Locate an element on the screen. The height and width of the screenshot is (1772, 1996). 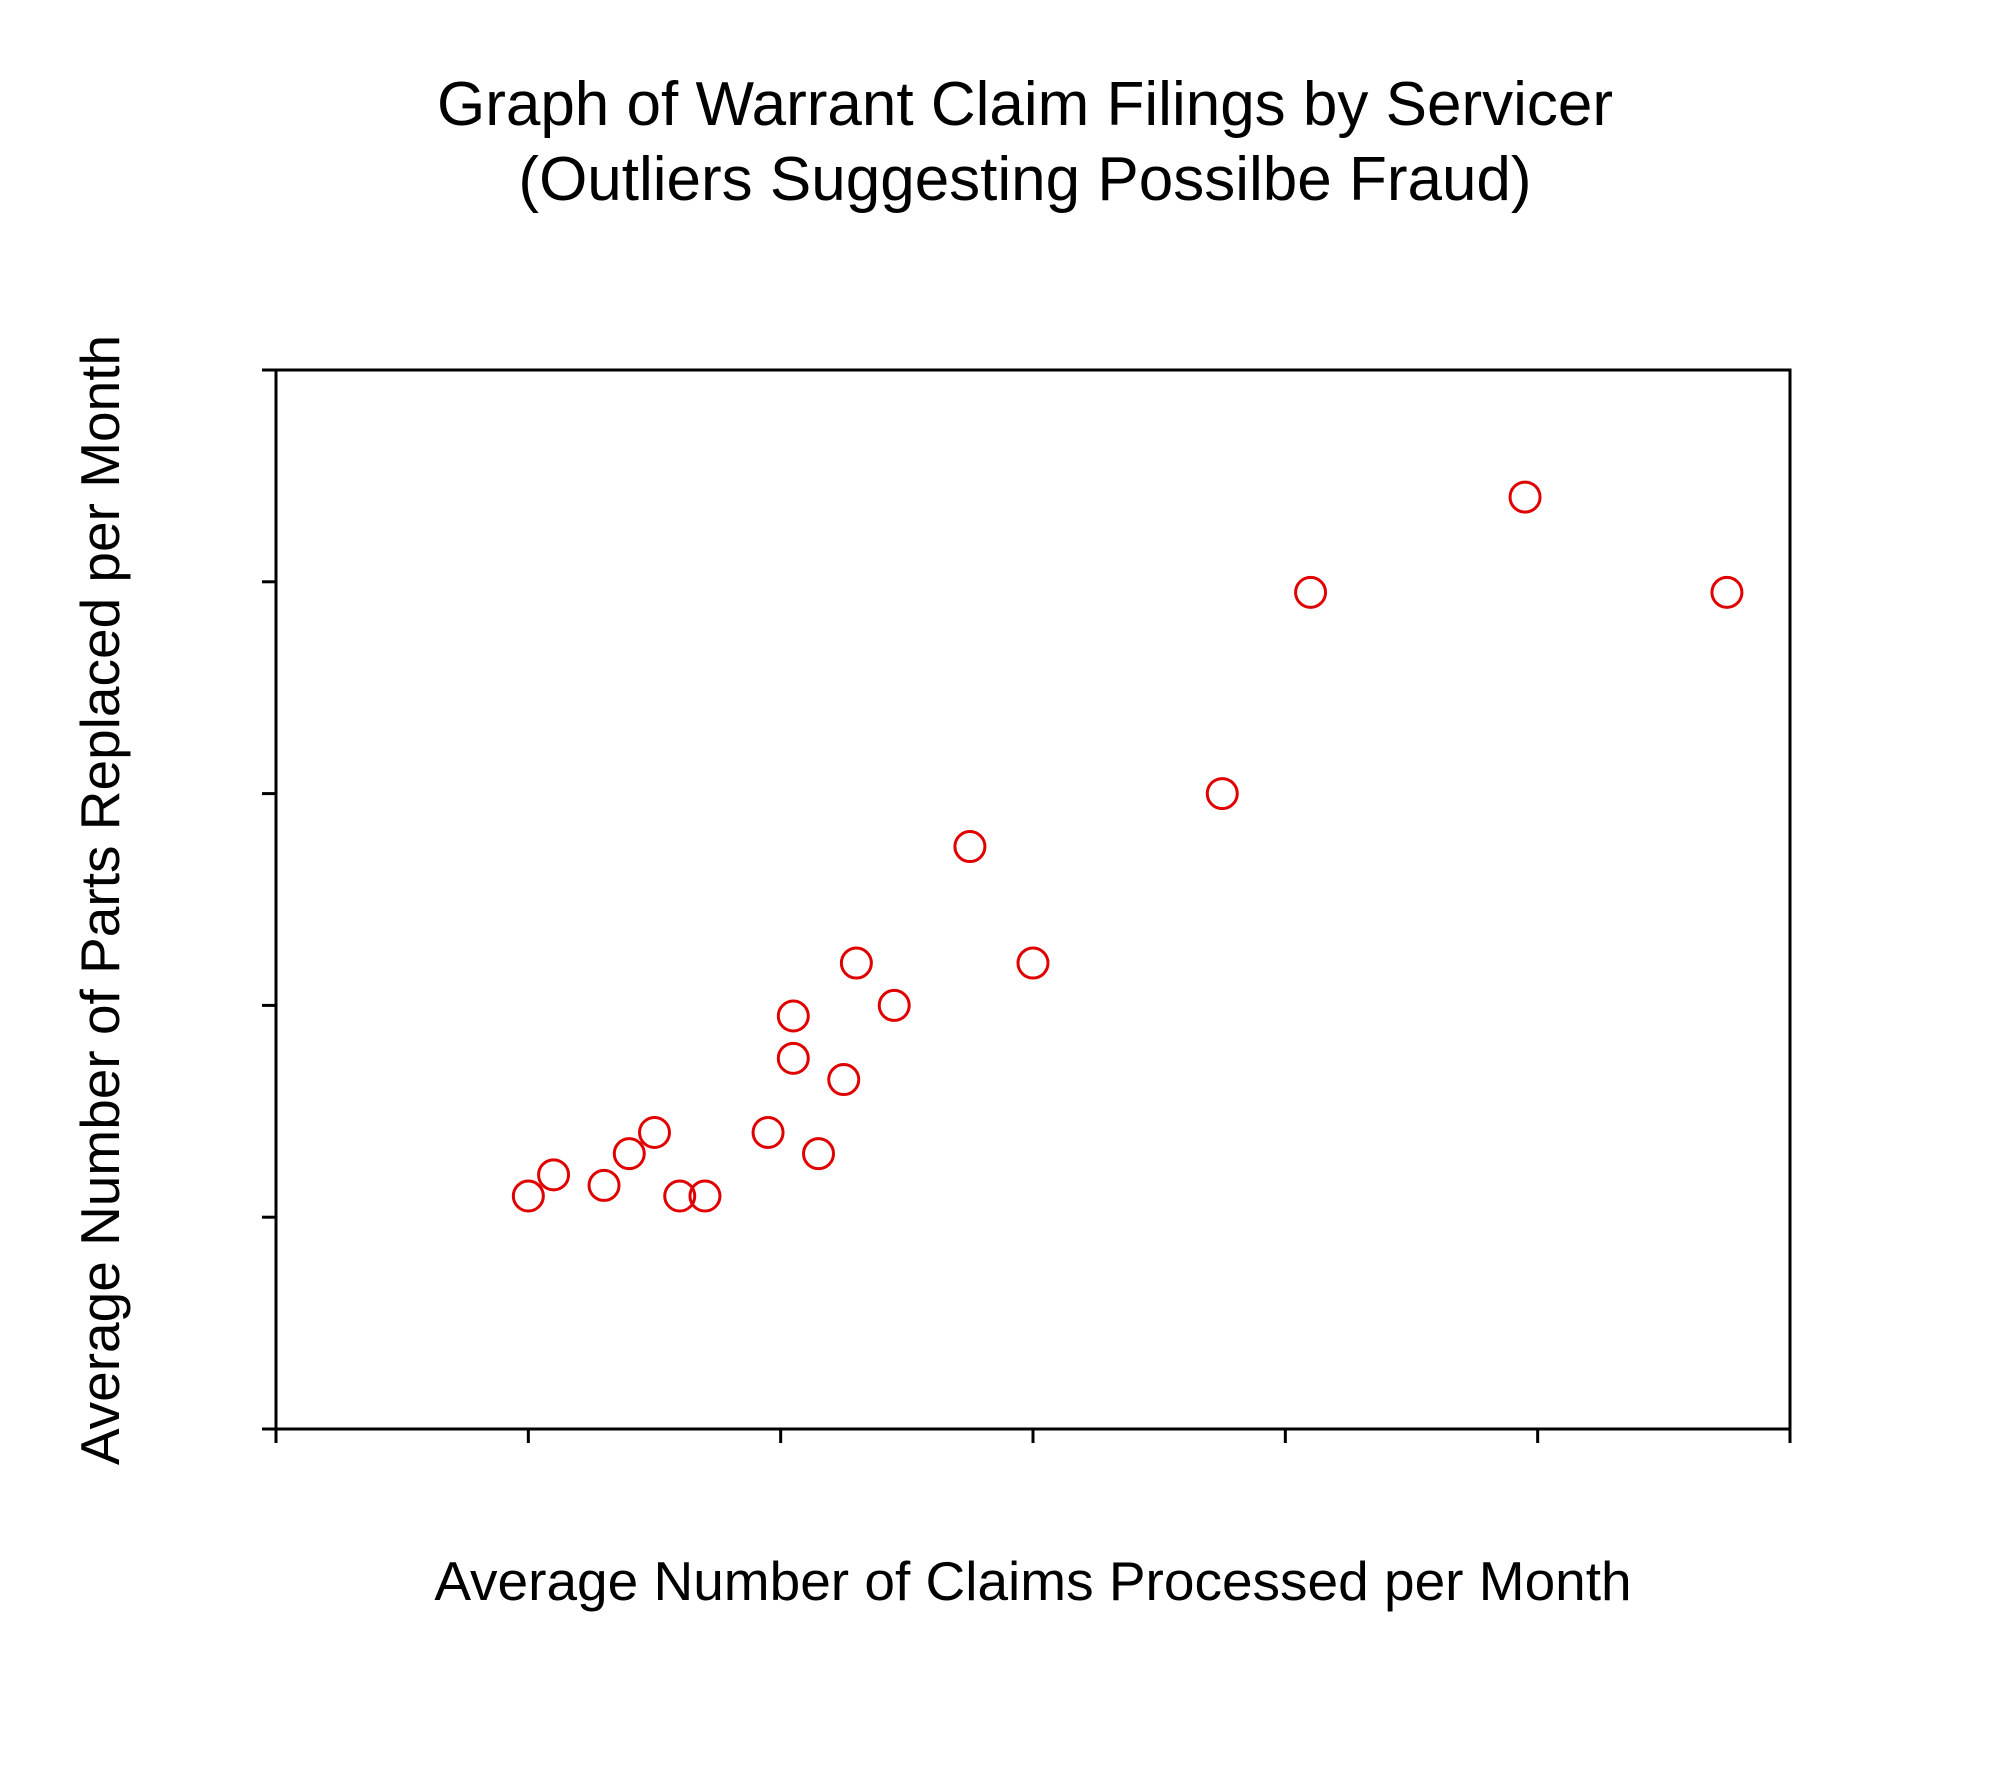
chart-subtitle: (Outliers Suggesting Possilbe Fraud) is located at coordinates (1024, 179).